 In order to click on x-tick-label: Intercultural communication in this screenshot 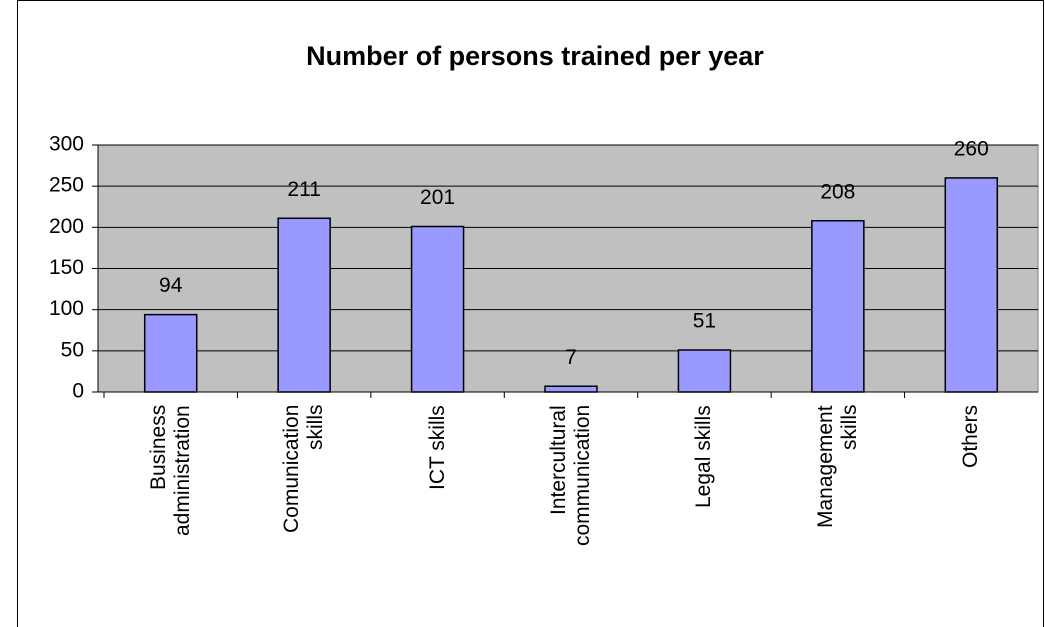, I will do `click(570, 476)`.